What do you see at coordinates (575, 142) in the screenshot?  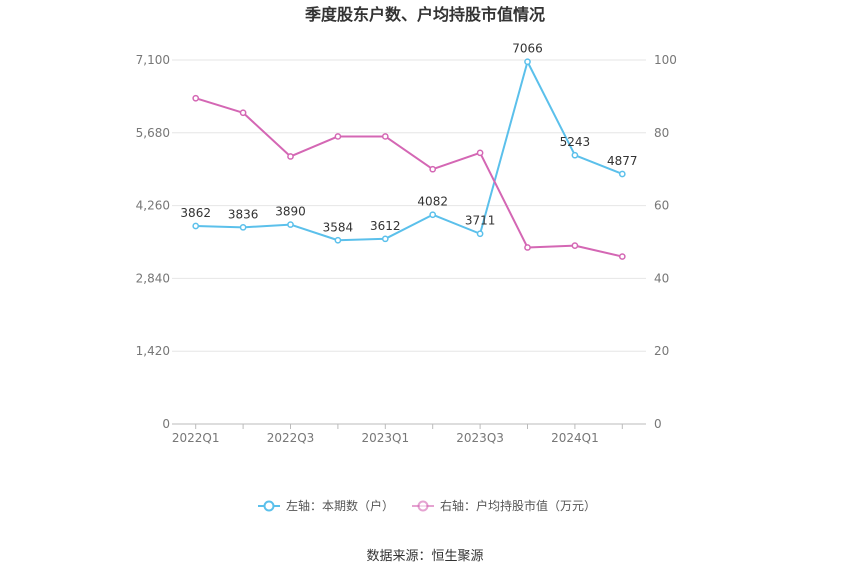 I see `data-label: 5243` at bounding box center [575, 142].